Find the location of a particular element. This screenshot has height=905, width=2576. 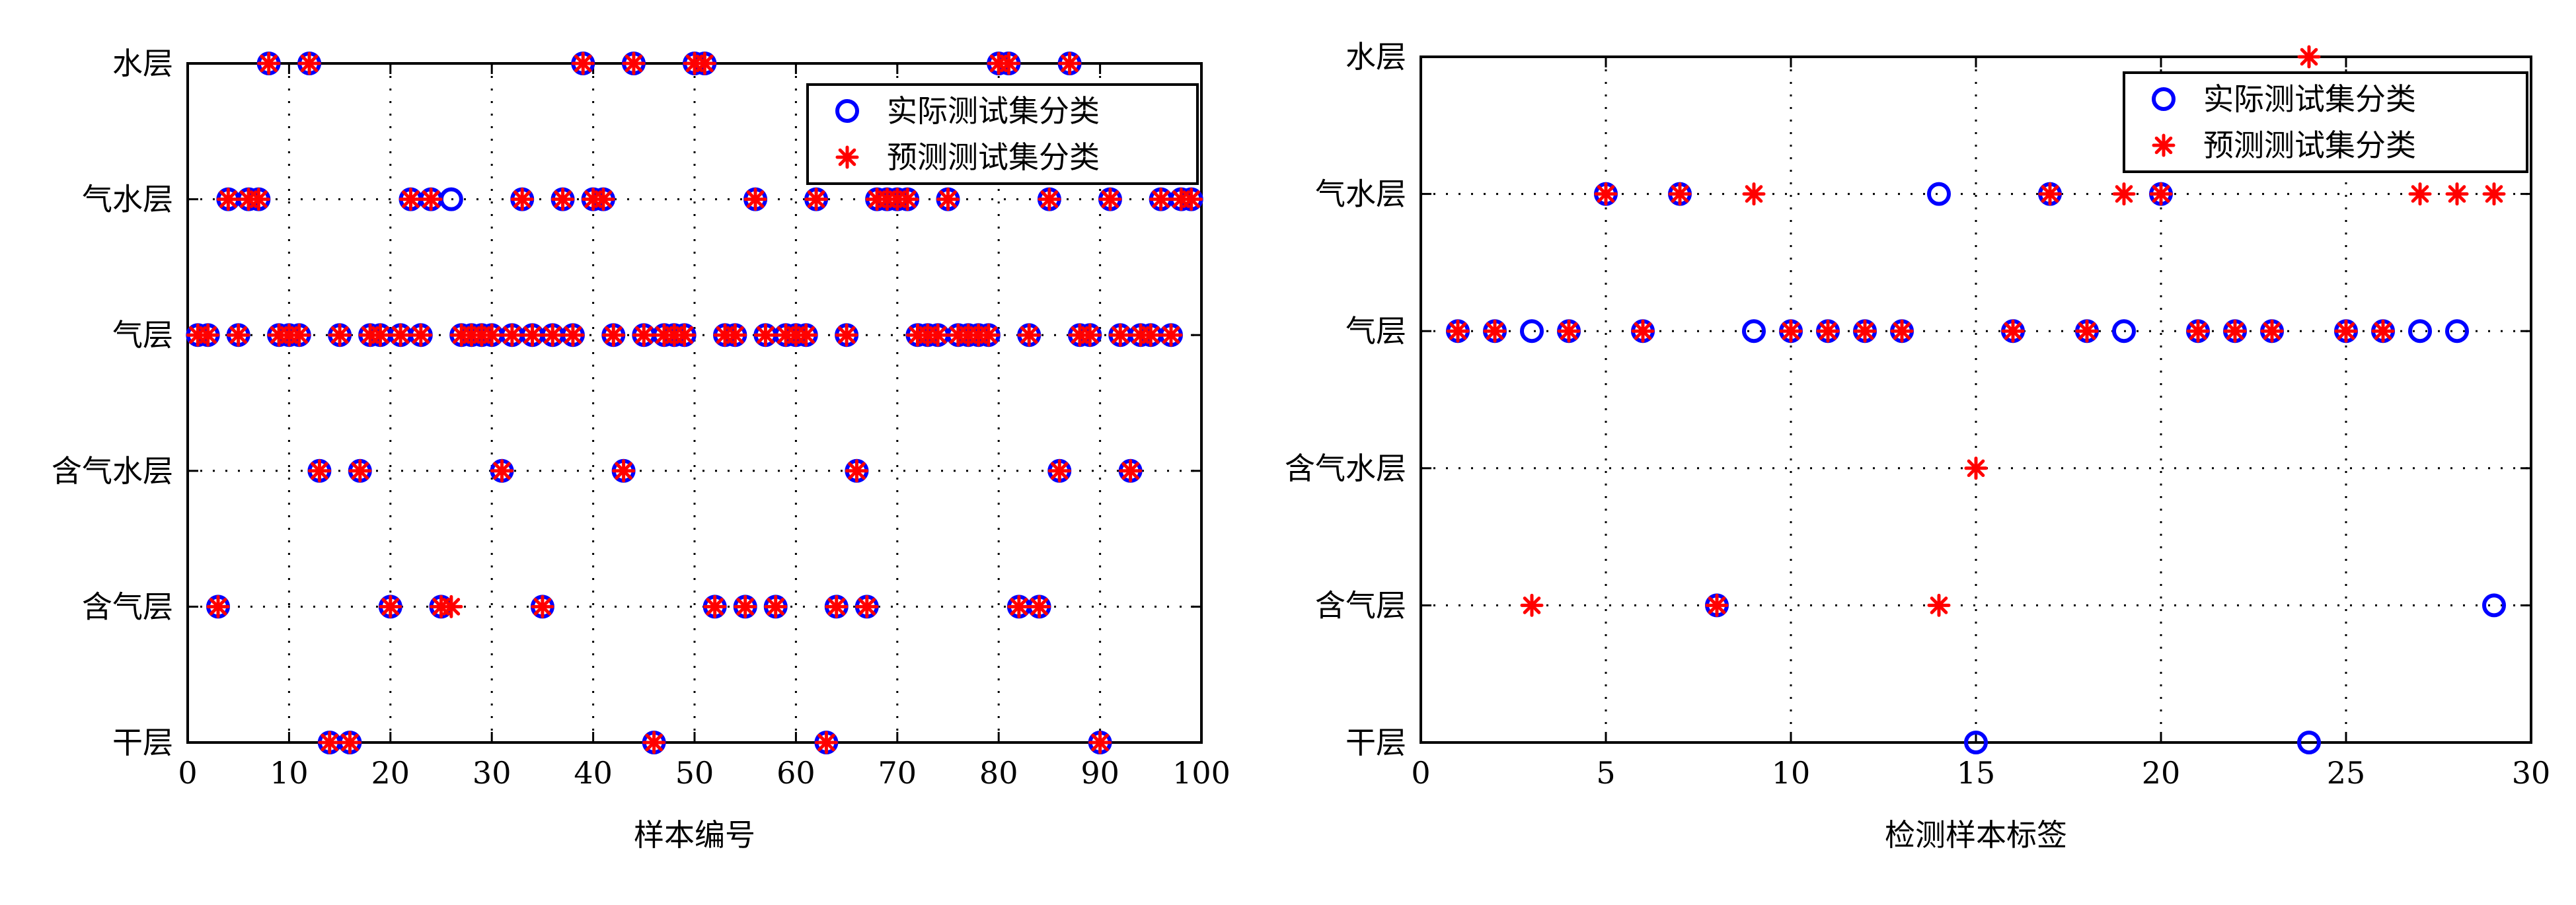

y-tick-label: 含气水层 is located at coordinates (1346, 468).